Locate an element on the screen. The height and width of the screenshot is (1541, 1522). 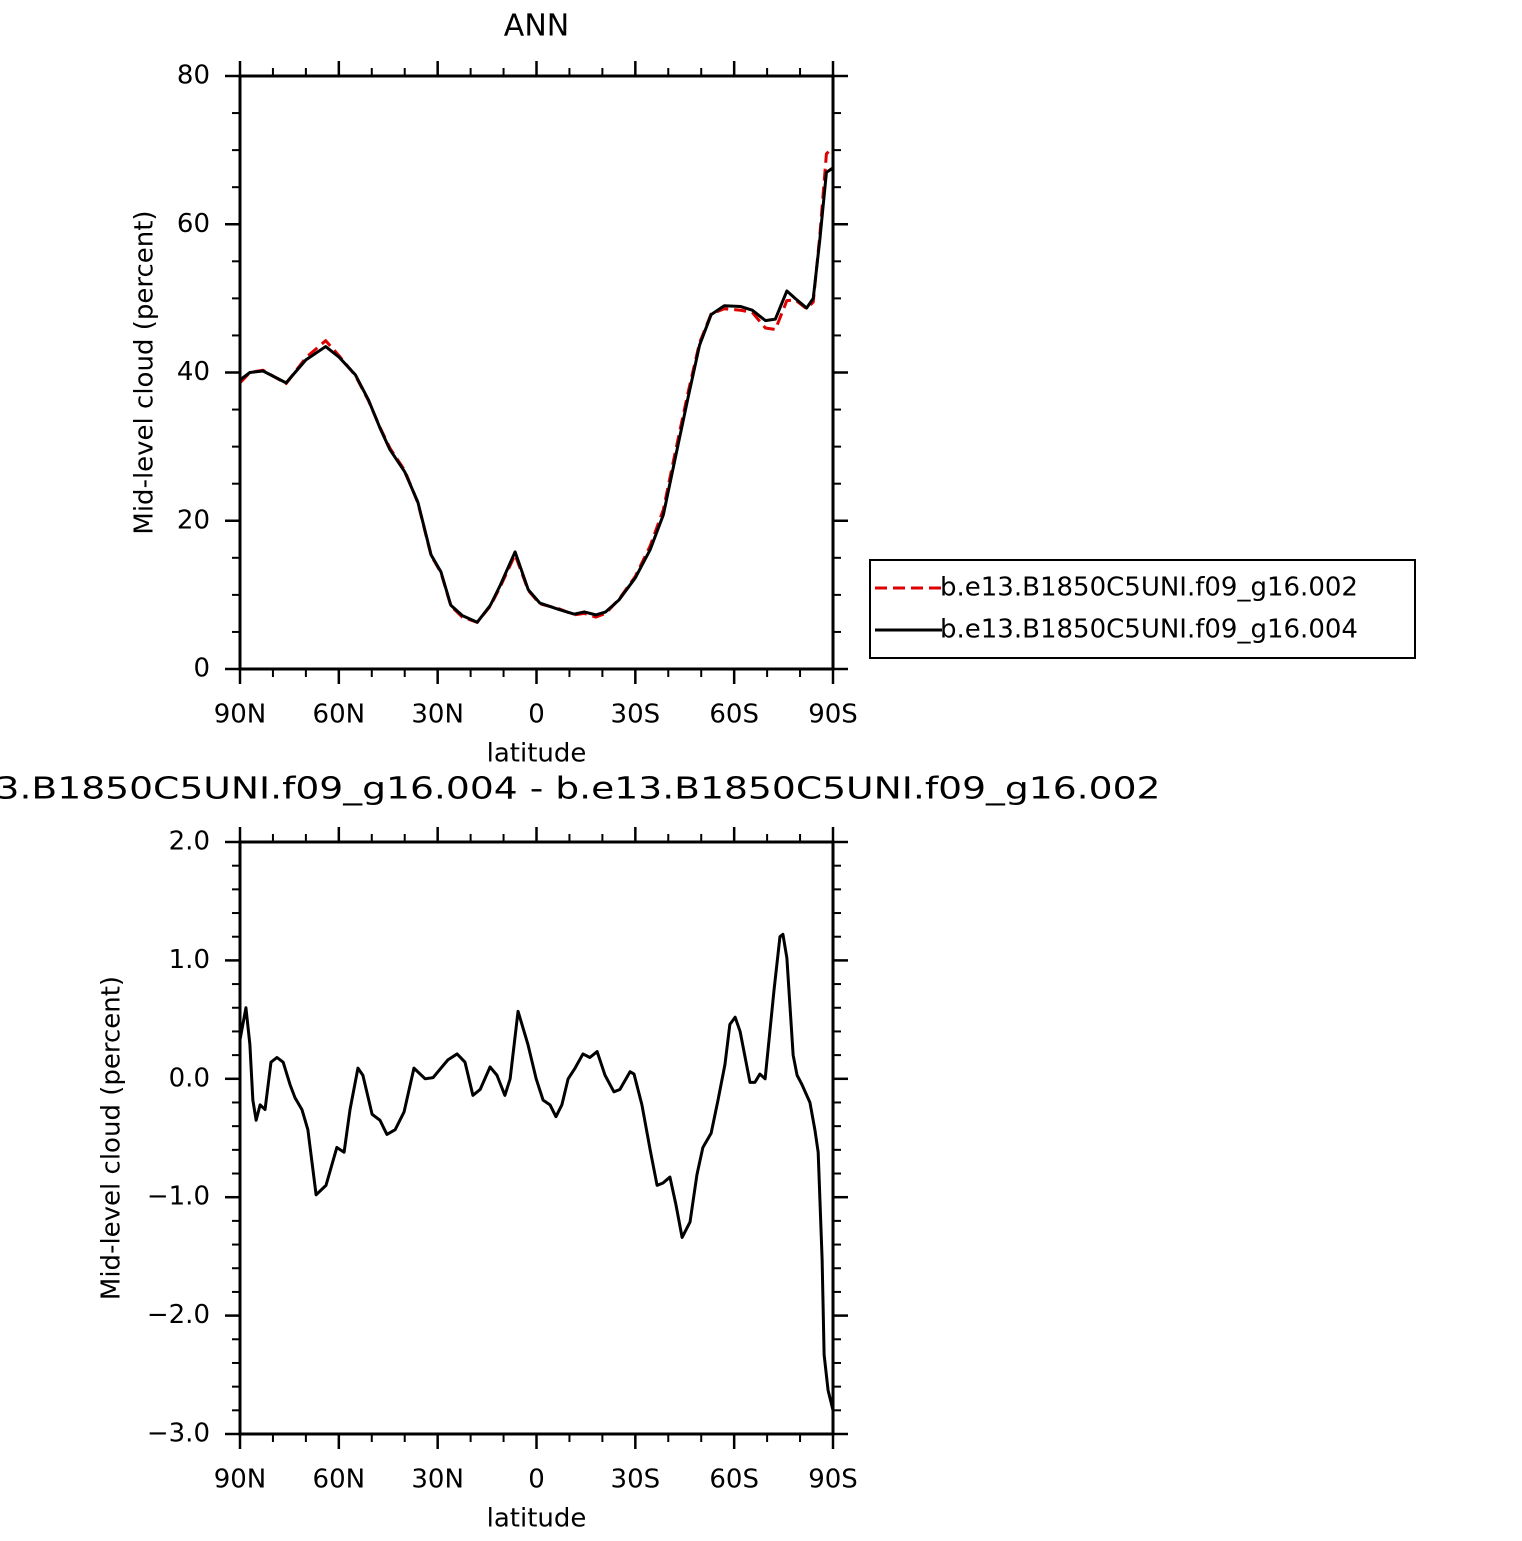
y-tick-label: 40 is located at coordinates (193, 372).